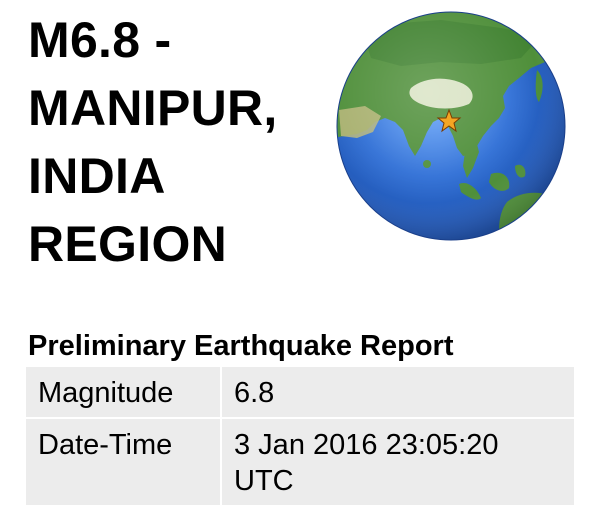 The height and width of the screenshot is (512, 599). I want to click on table-row: Magnitude 6.8, so click(300, 392).